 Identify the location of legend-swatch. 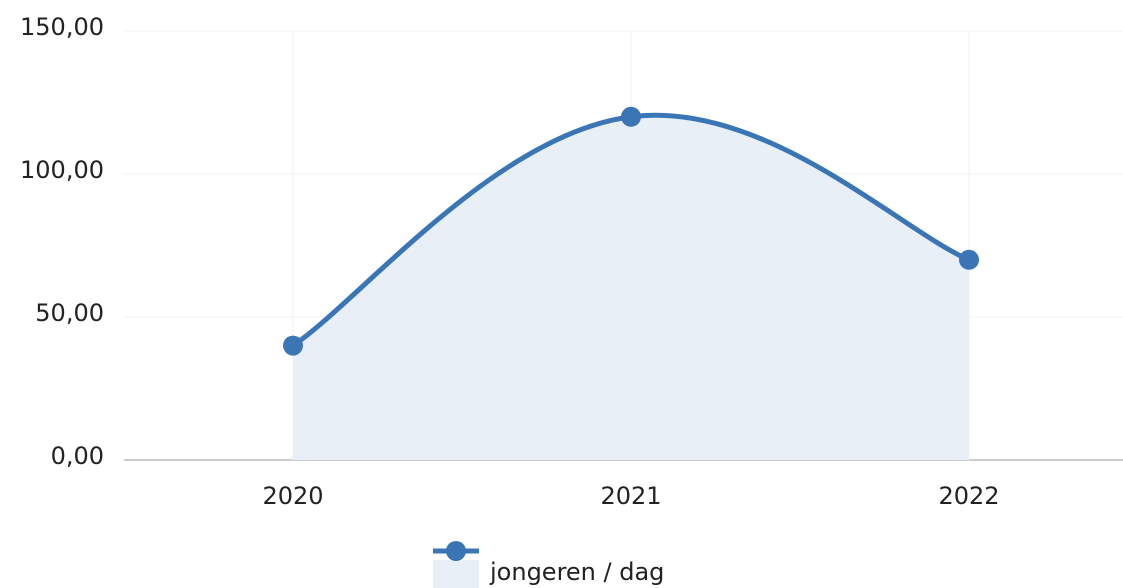
(456, 574).